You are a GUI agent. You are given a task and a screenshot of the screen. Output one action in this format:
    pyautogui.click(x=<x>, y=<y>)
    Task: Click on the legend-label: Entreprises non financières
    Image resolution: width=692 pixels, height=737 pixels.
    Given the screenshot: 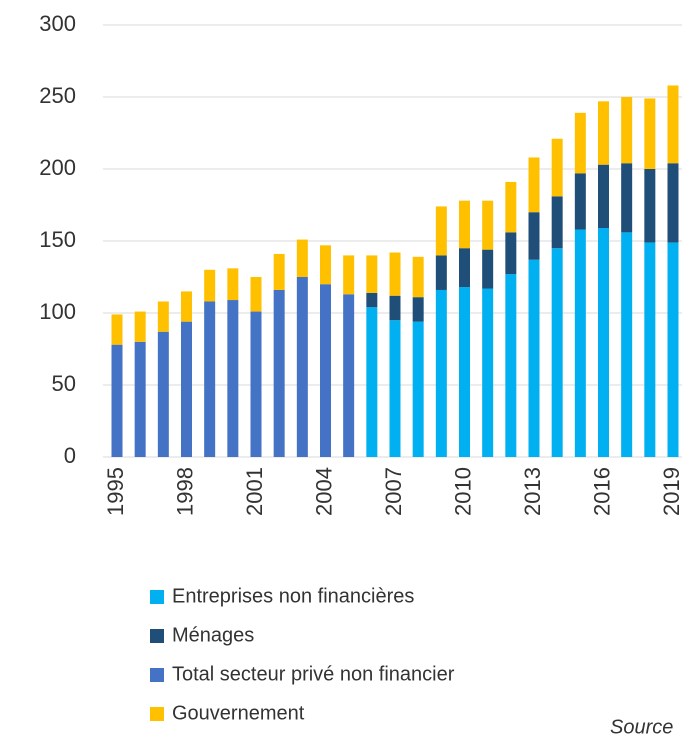 What is the action you would take?
    pyautogui.click(x=293, y=596)
    